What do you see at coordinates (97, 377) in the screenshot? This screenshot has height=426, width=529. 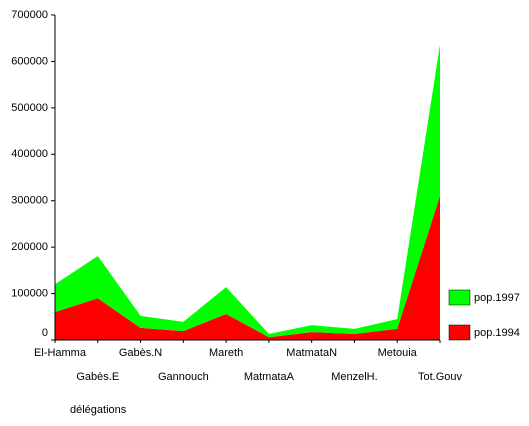 I see `x-tick-label: Gabès.E` at bounding box center [97, 377].